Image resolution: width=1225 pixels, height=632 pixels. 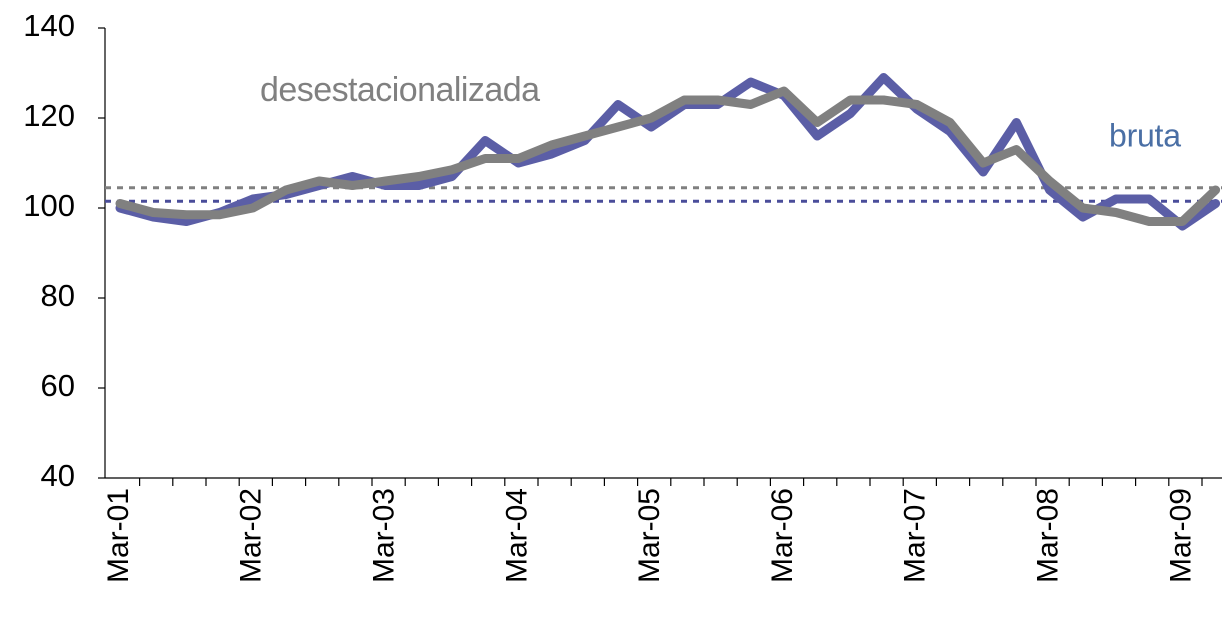 I want to click on x-tick-label: Mar-04, so click(x=516, y=535).